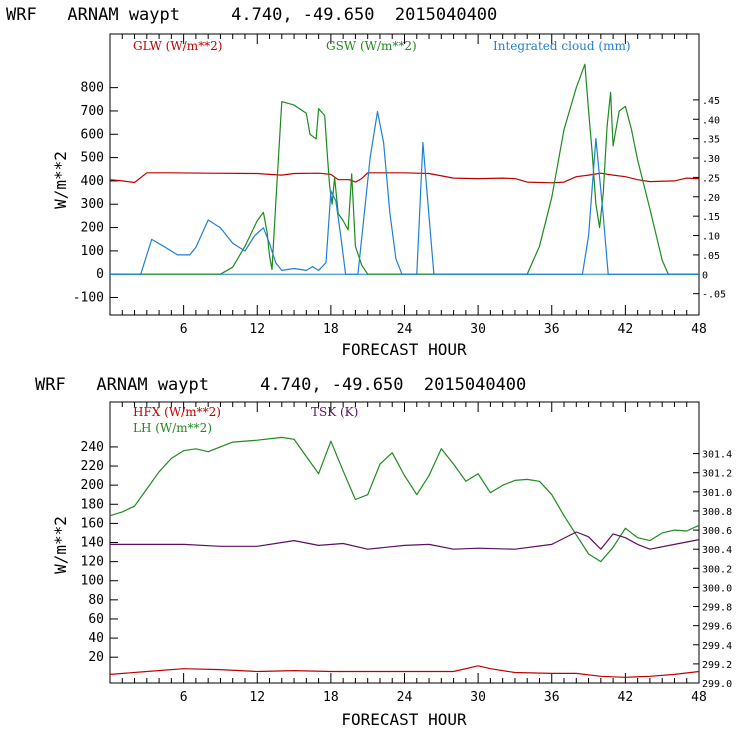 The image size is (740, 740). I want to click on y2-tick-label: 300.4, so click(717, 550).